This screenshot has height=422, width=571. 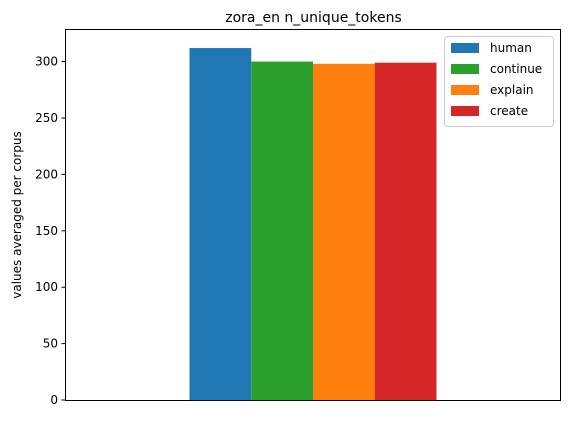 I want to click on y-tick-label: 150, so click(x=46, y=231).